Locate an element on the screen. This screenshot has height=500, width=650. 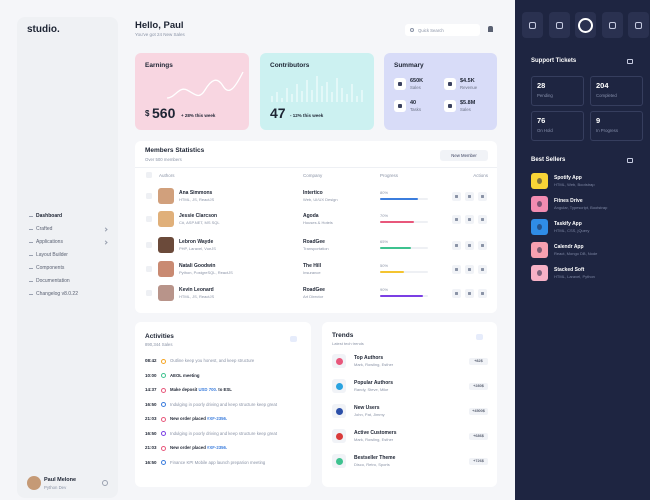
summary-value: $5.8M is located at coordinates (468, 103).